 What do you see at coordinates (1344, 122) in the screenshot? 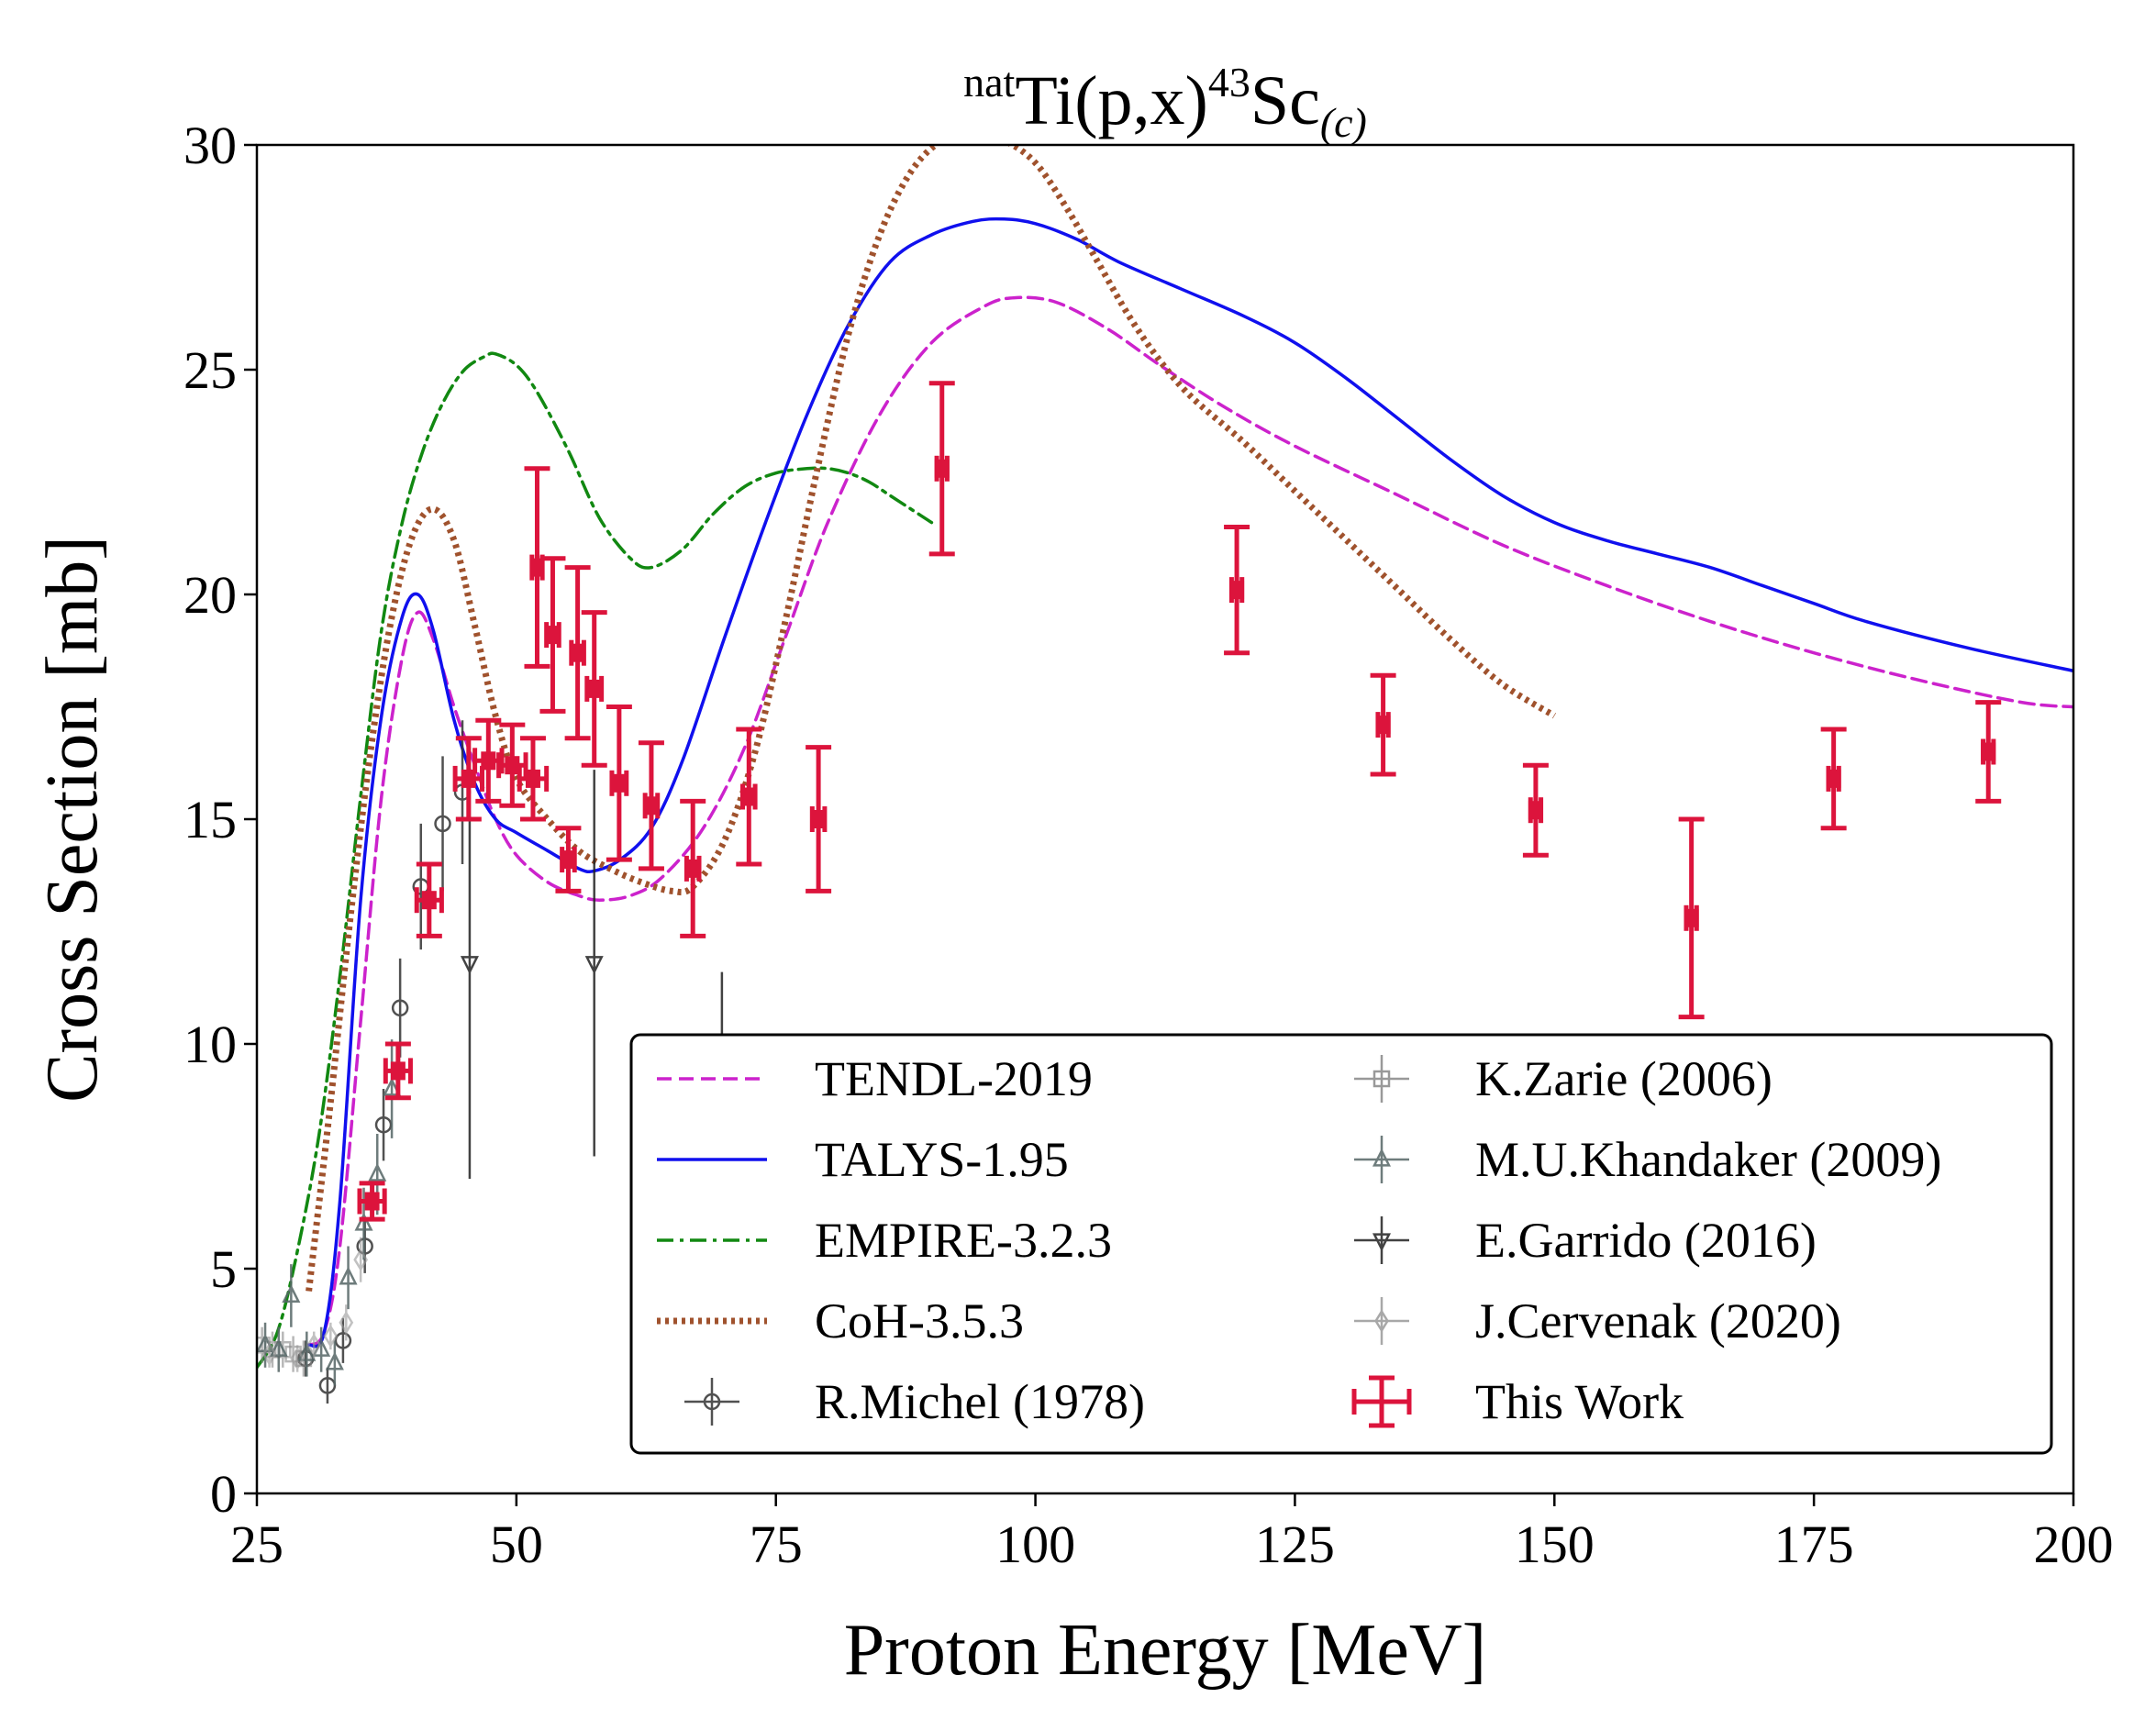
I see `title-sub: (c)` at bounding box center [1344, 122].